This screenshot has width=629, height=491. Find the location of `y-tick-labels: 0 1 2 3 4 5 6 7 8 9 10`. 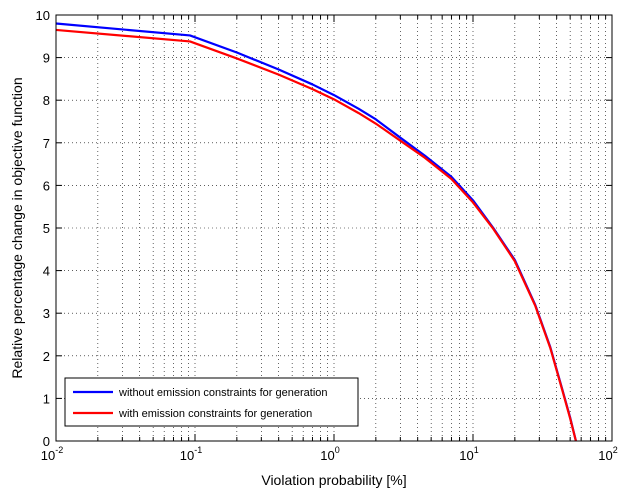

y-tick-labels: 0 1 2 3 4 5 6 7 8 9 10 is located at coordinates (43, 228).